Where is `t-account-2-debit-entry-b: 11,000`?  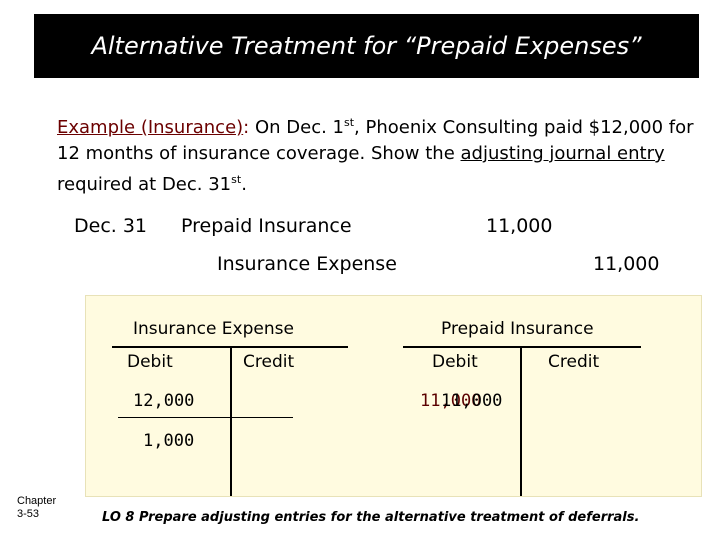
t-account-2-debit-entry-b: 11,000 is located at coordinates (472, 401).